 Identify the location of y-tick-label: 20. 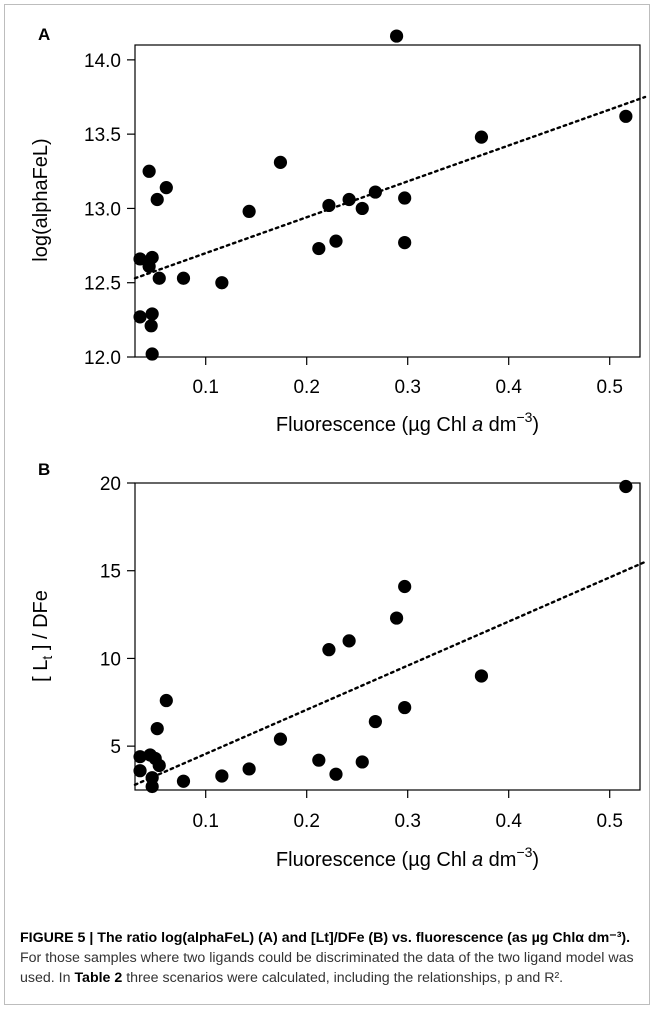
(110, 484).